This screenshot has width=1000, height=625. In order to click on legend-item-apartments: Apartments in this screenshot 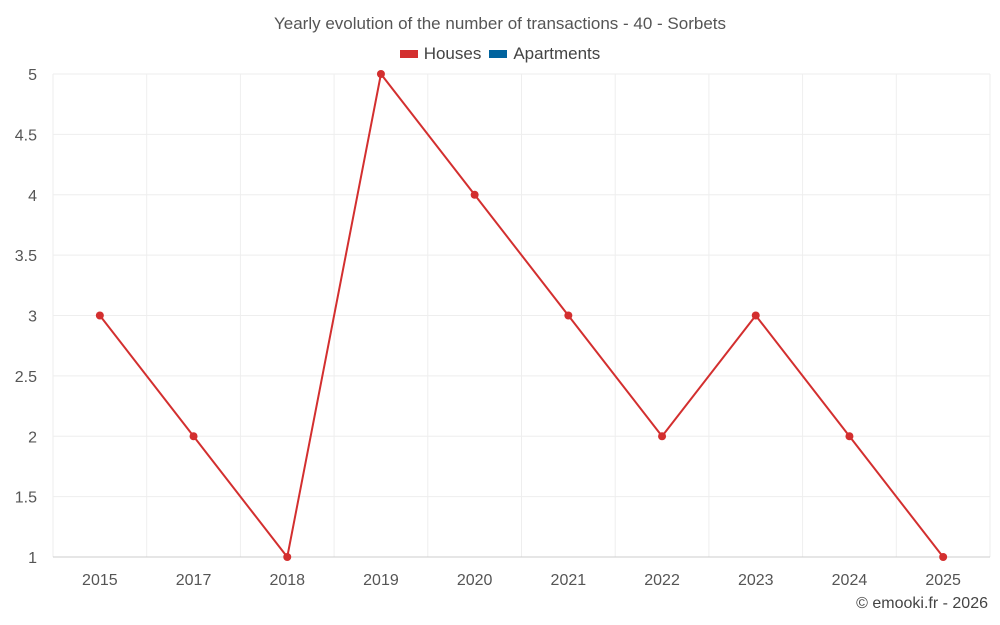, I will do `click(544, 54)`.